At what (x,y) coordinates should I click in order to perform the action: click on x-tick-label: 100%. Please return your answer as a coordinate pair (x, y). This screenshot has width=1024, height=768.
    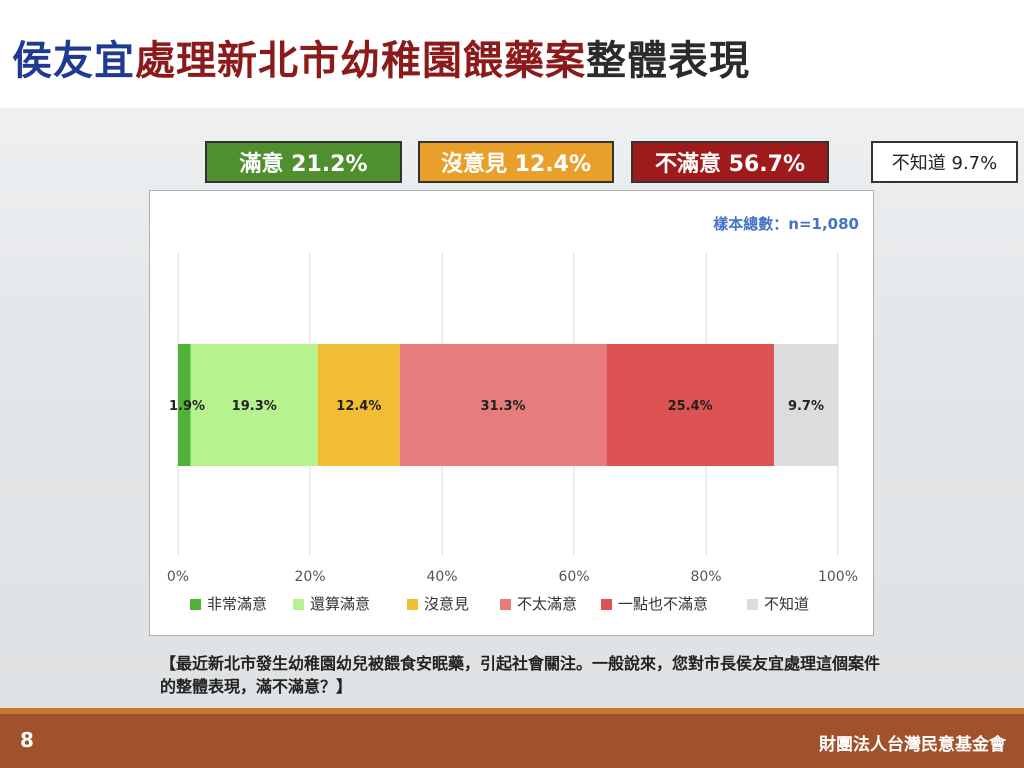
    Looking at the image, I should click on (838, 577).